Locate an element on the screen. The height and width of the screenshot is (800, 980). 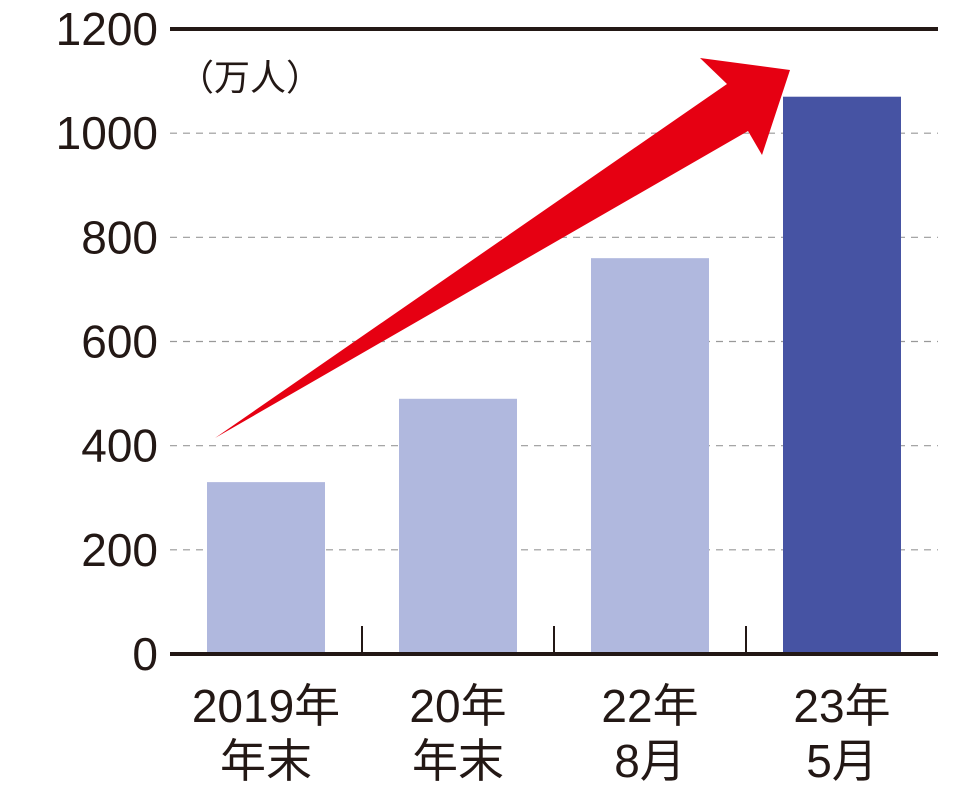
x-tick-label-line: 22年 is located at coordinates (649, 706).